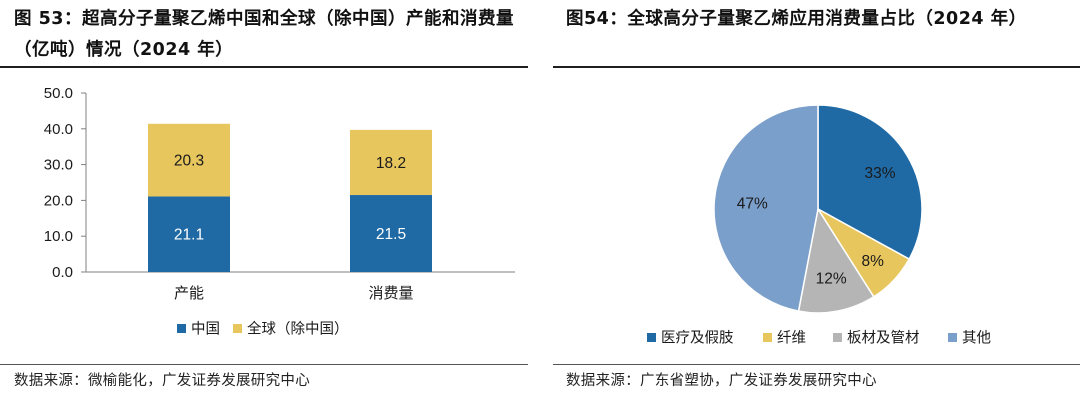  Describe the element at coordinates (264, 67) in the screenshot. I see `left-title-rule` at that location.